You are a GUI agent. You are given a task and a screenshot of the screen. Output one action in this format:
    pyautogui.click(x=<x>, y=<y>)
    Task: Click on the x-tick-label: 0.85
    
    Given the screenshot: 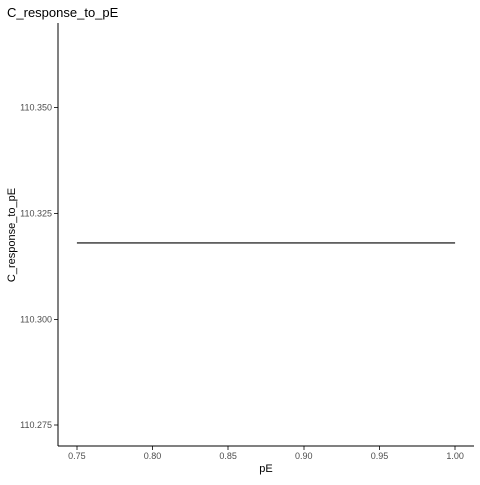 What is the action you would take?
    pyautogui.click(x=228, y=456)
    